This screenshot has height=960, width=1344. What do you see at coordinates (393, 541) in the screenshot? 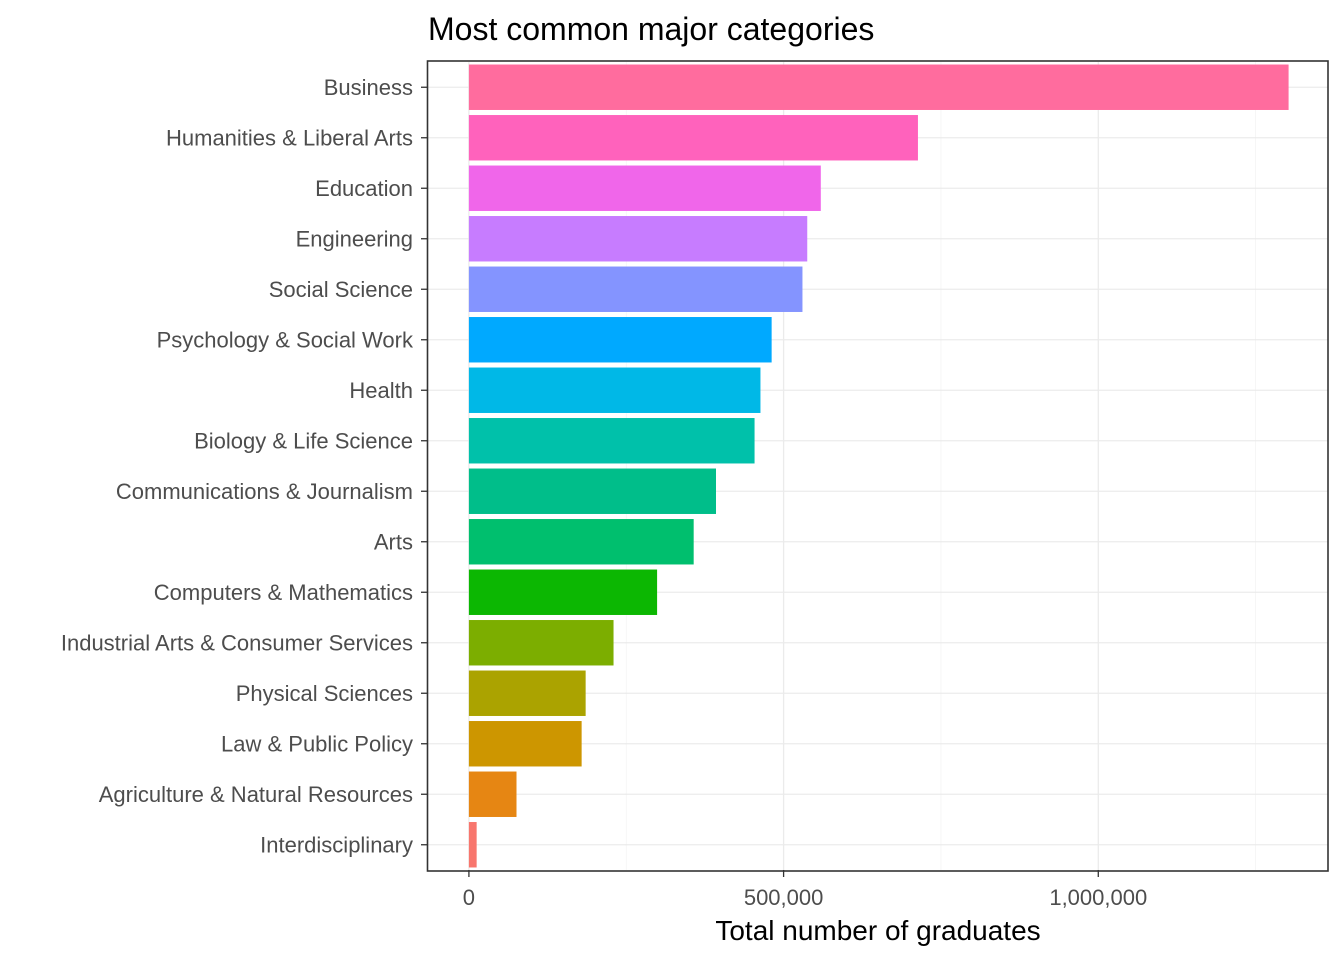
I see `y-tick-label-9: Arts` at bounding box center [393, 541].